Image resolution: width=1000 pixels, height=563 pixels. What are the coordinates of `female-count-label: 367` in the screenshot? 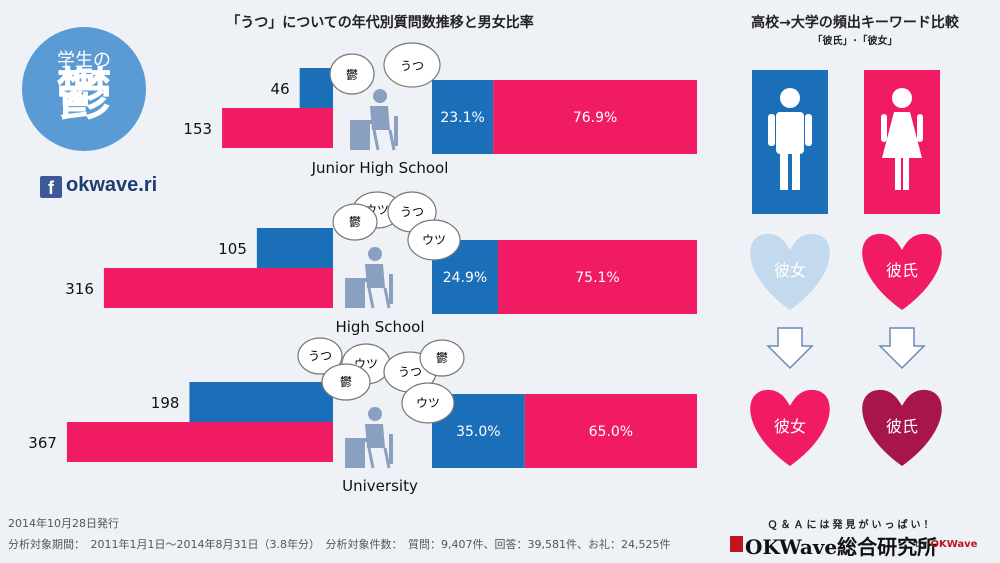 It's located at (42, 443).